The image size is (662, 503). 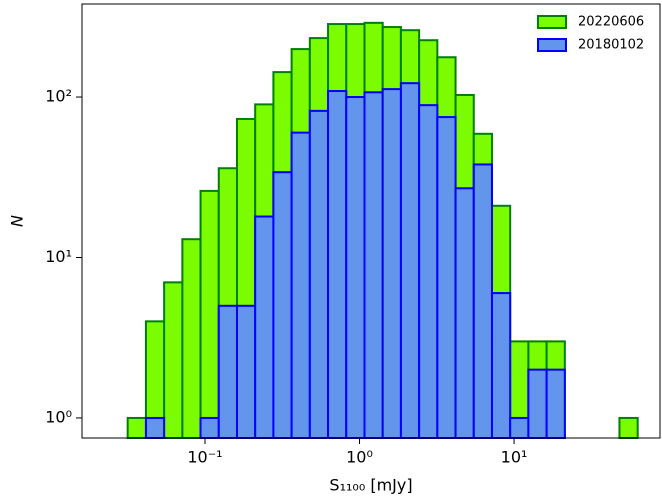 What do you see at coordinates (58, 416) in the screenshot?
I see `y-tick-label: 10⁰` at bounding box center [58, 416].